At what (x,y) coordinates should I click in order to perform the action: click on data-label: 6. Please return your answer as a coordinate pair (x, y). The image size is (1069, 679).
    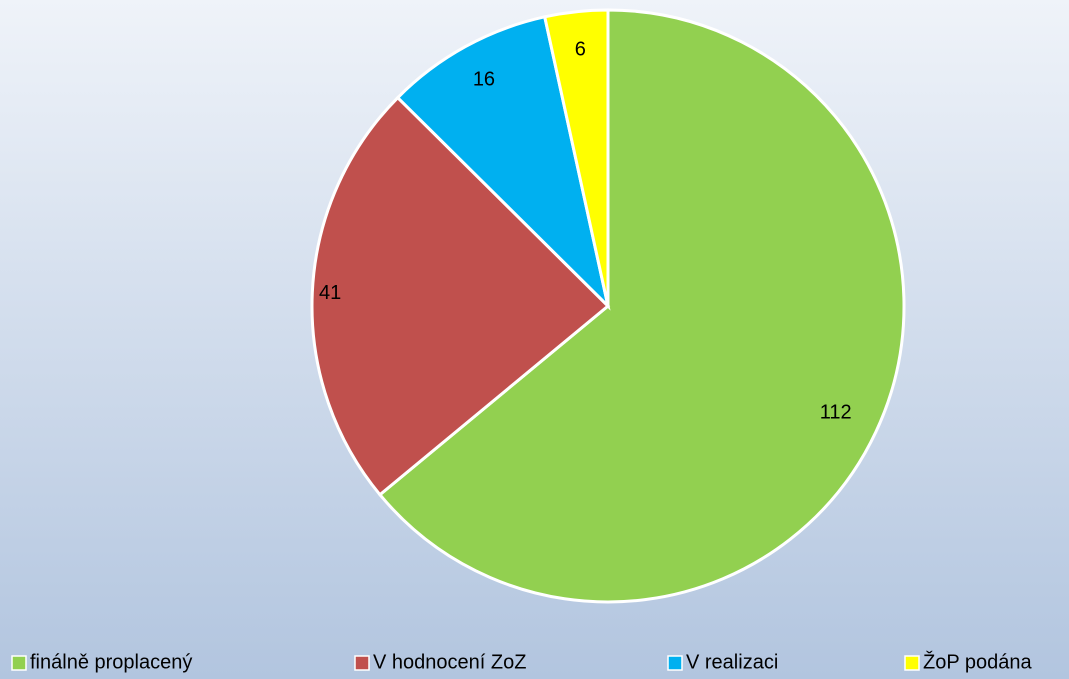
    Looking at the image, I should click on (580, 49).